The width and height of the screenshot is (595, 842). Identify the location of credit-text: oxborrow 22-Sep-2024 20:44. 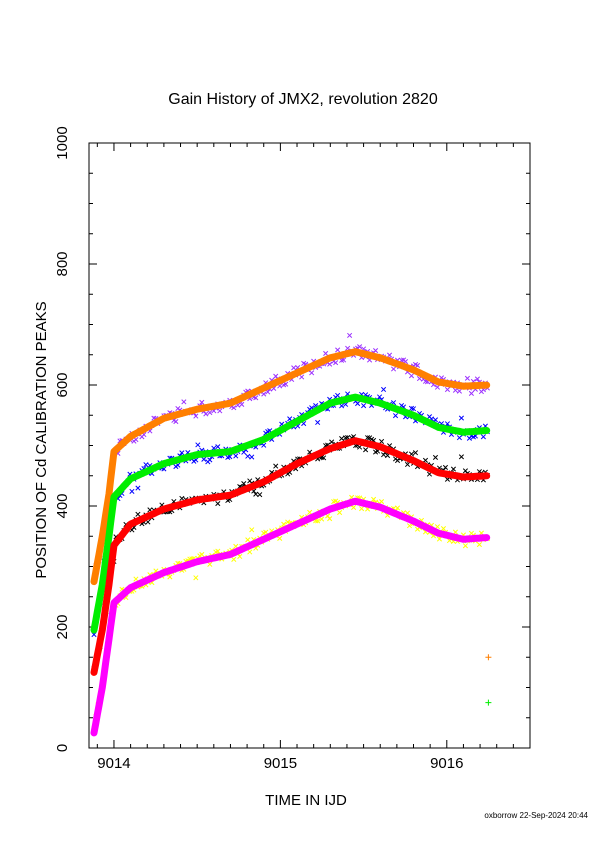
(536, 815).